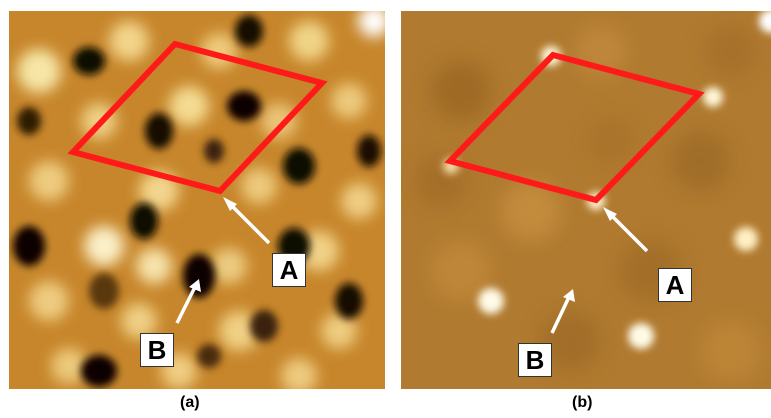 Image resolution: width=771 pixels, height=418 pixels. I want to click on arrow-b-site, so click(186, 305).